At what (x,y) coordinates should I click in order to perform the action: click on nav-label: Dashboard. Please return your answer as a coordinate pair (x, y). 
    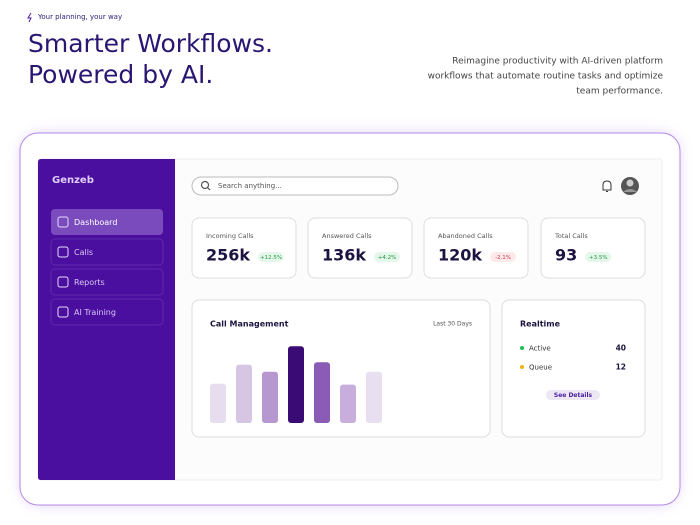
    Looking at the image, I should click on (95, 222).